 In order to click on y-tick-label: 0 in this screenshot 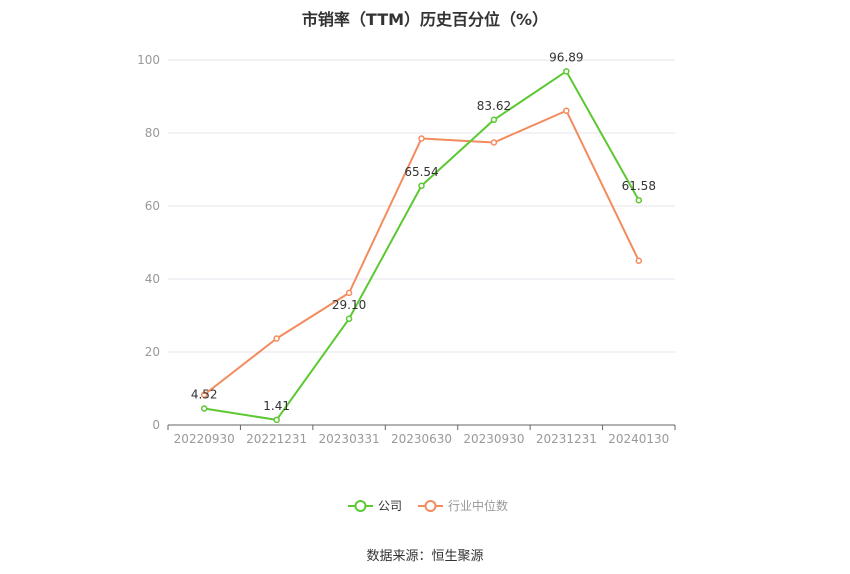, I will do `click(156, 425)`.